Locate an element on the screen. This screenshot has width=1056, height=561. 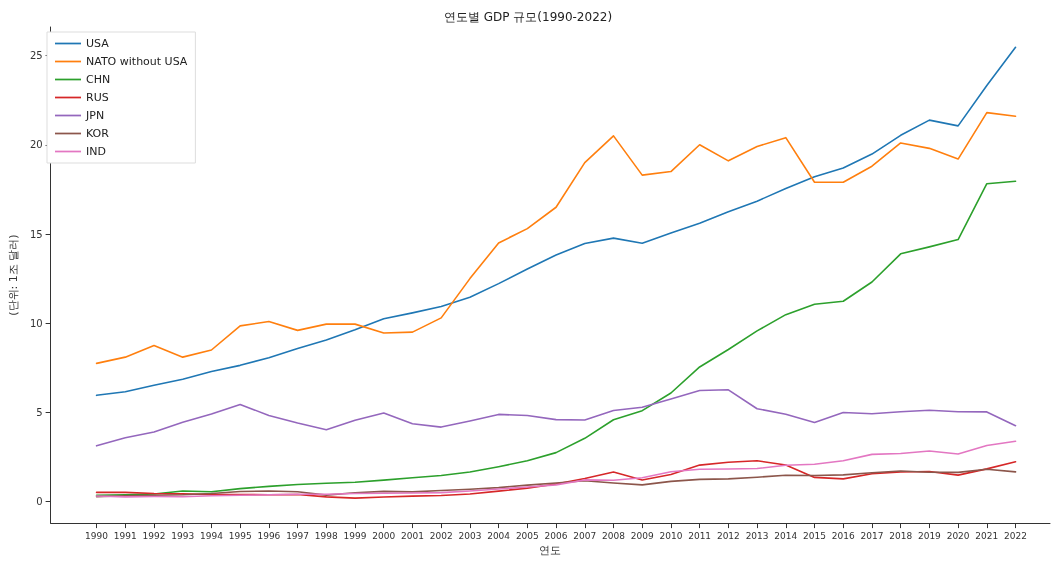
x-tick-label: 2000 is located at coordinates (384, 535).